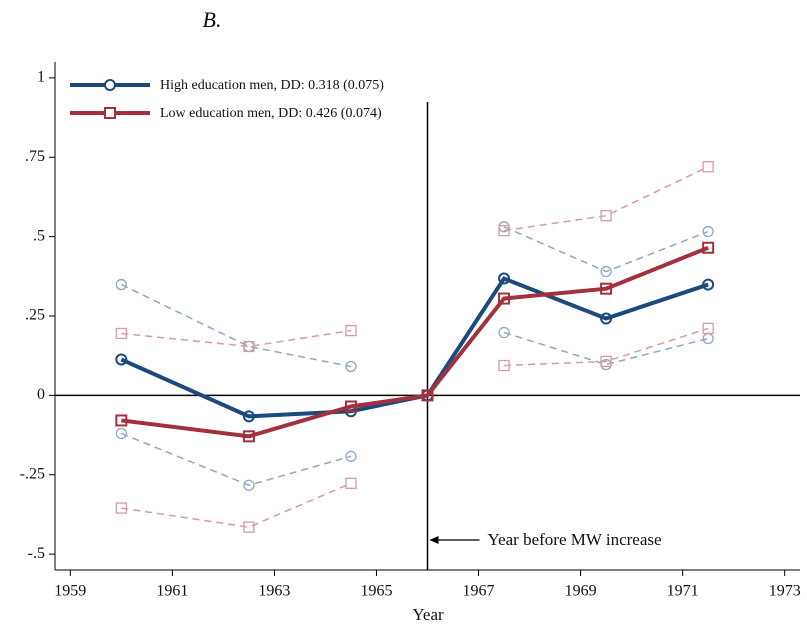  Describe the element at coordinates (35, 156) in the screenshot. I see `y-tick-label: .75` at that location.